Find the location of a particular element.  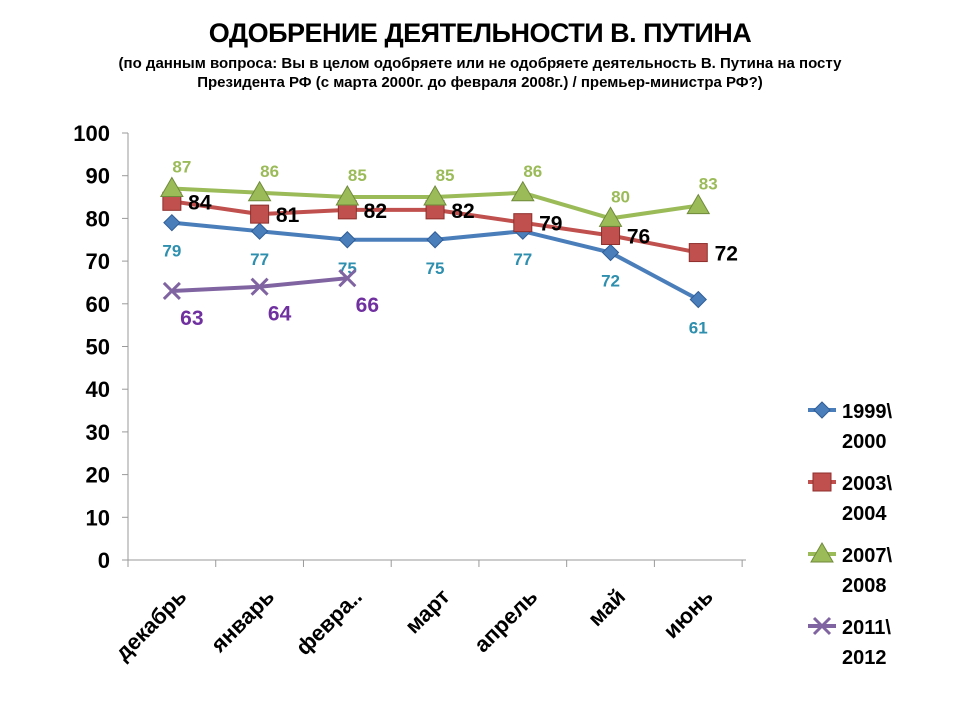

data-label: 87 is located at coordinates (181, 167).